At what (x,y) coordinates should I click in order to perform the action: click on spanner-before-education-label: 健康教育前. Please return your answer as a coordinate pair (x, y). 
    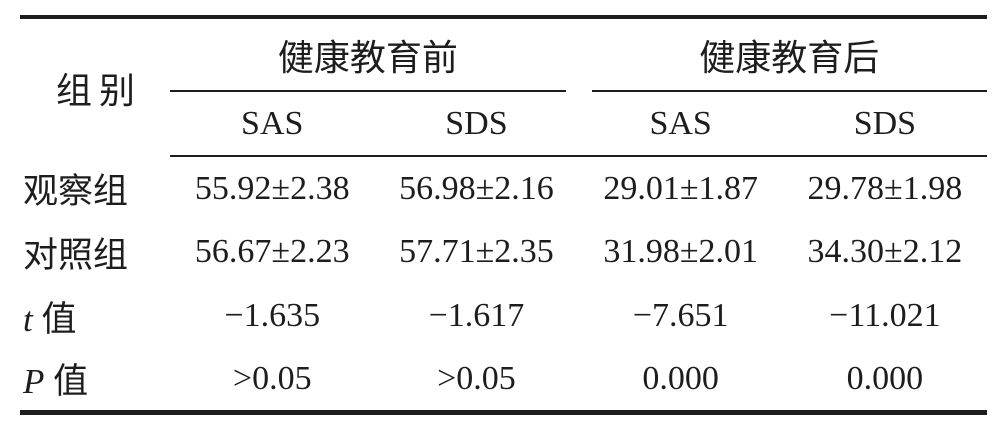
    Looking at the image, I should click on (368, 55).